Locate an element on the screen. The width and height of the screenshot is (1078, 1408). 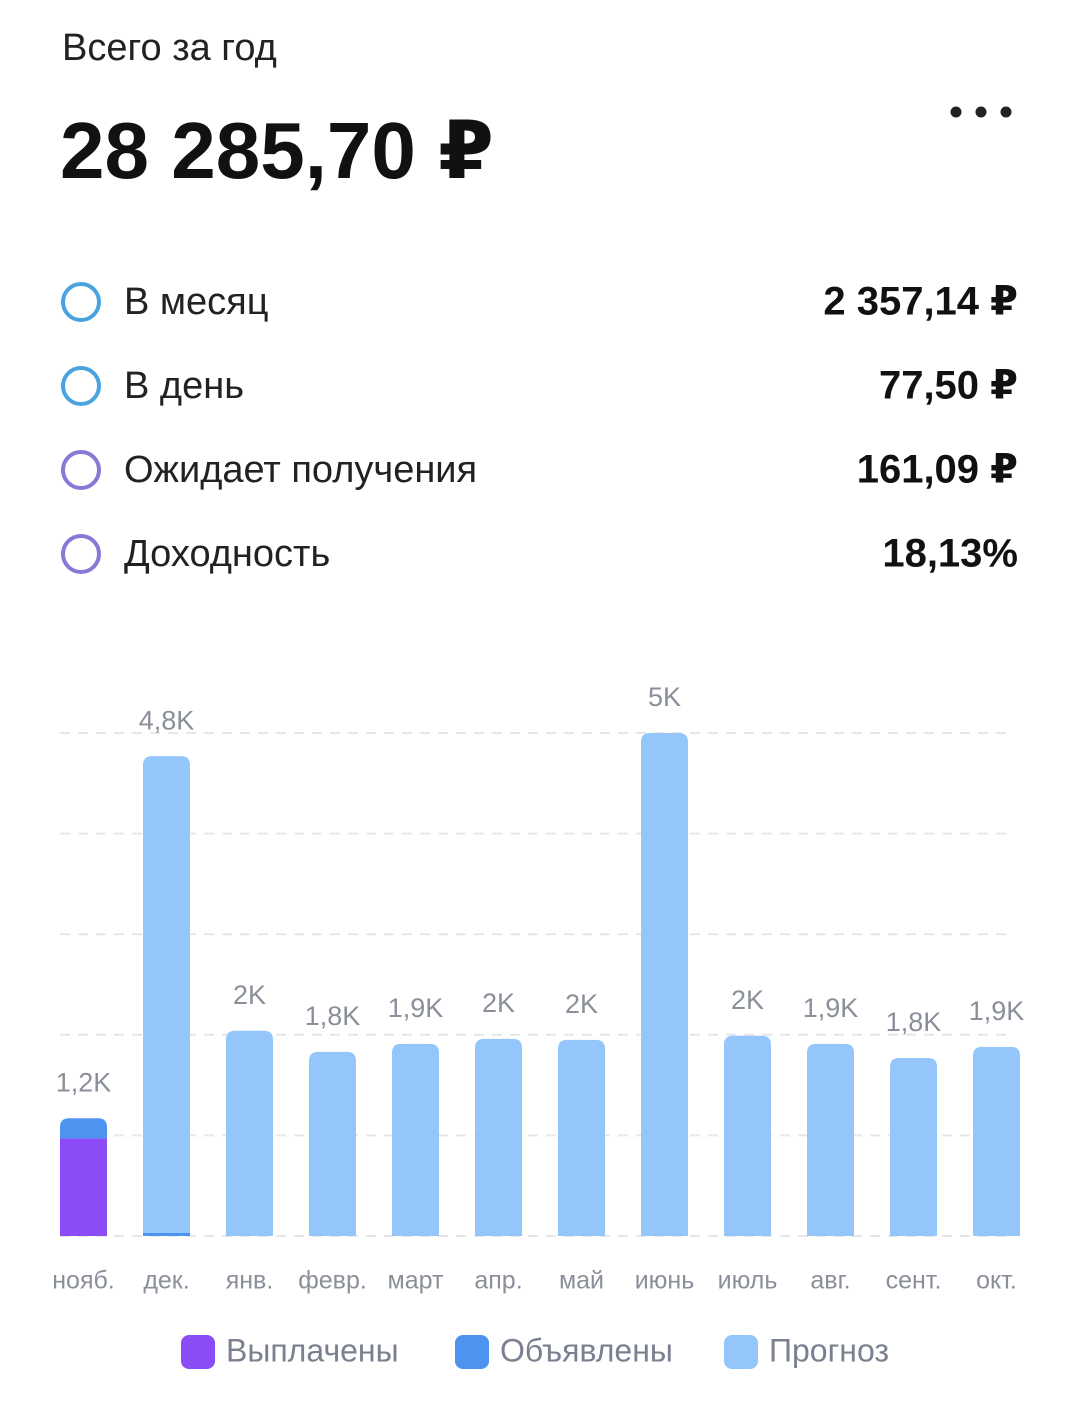
header-title: Всего за год is located at coordinates (169, 48).